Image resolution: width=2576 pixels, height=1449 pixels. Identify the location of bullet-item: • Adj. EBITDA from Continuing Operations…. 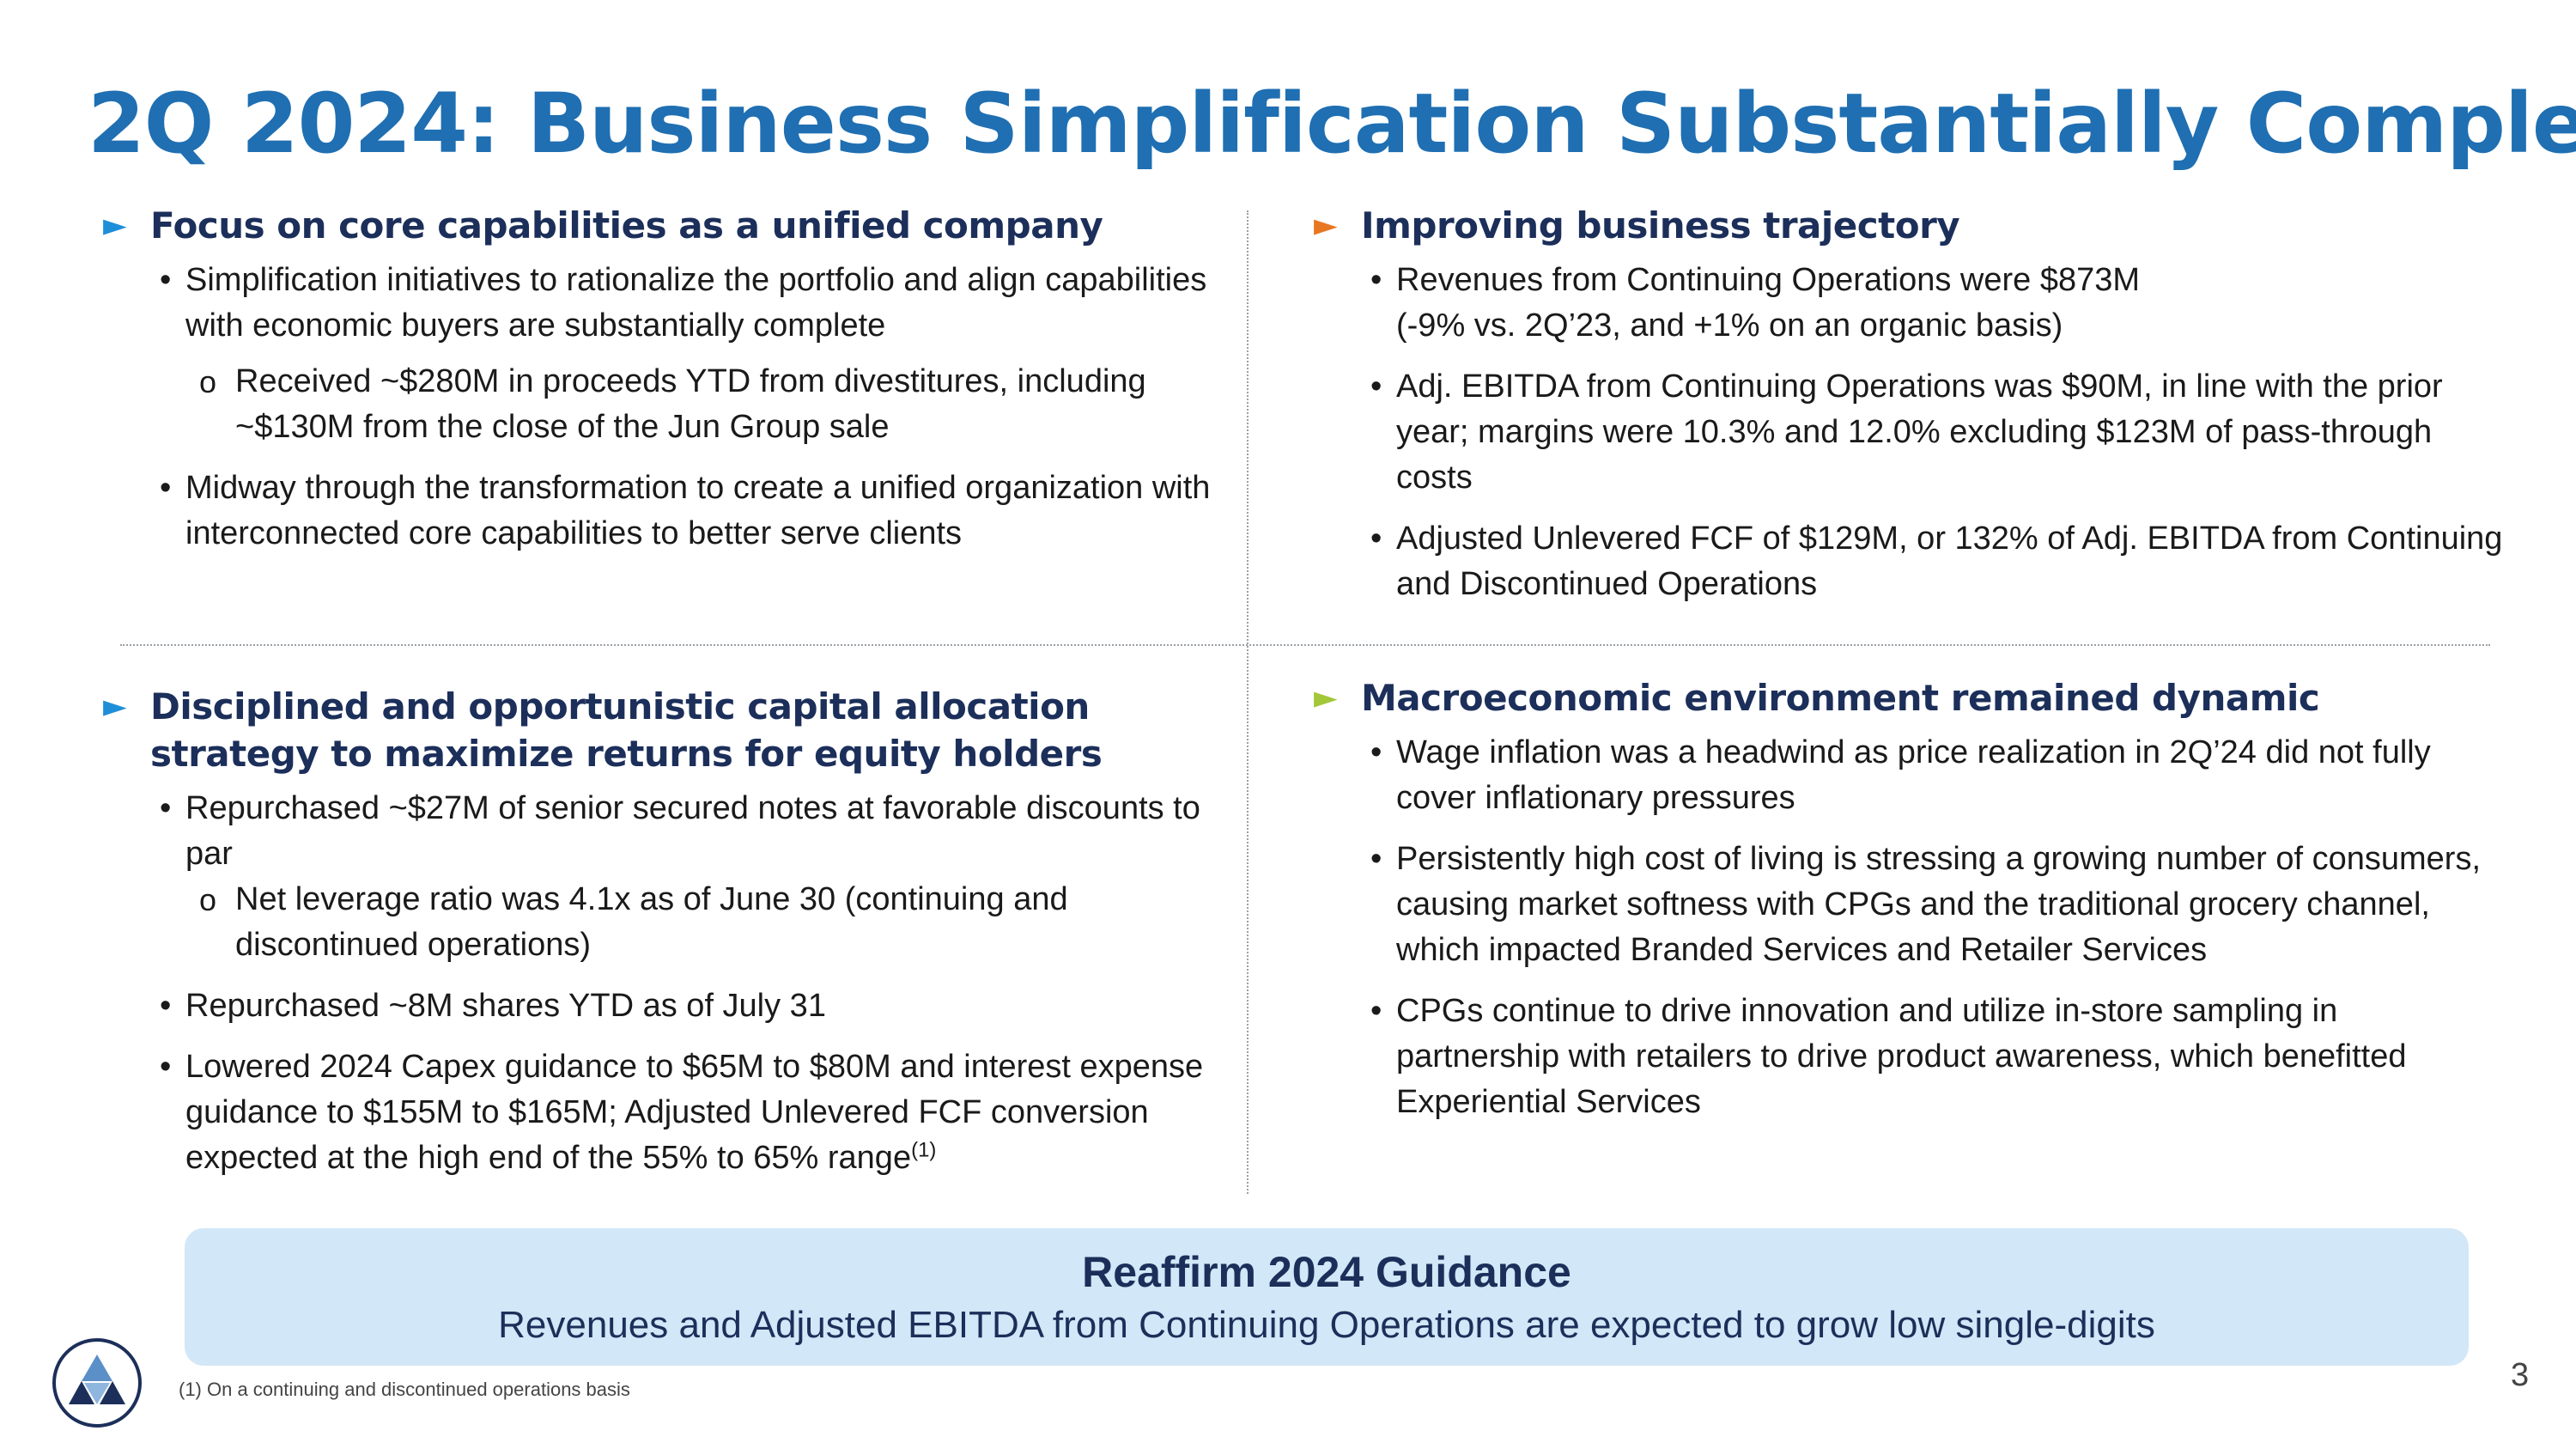
(1938, 432).